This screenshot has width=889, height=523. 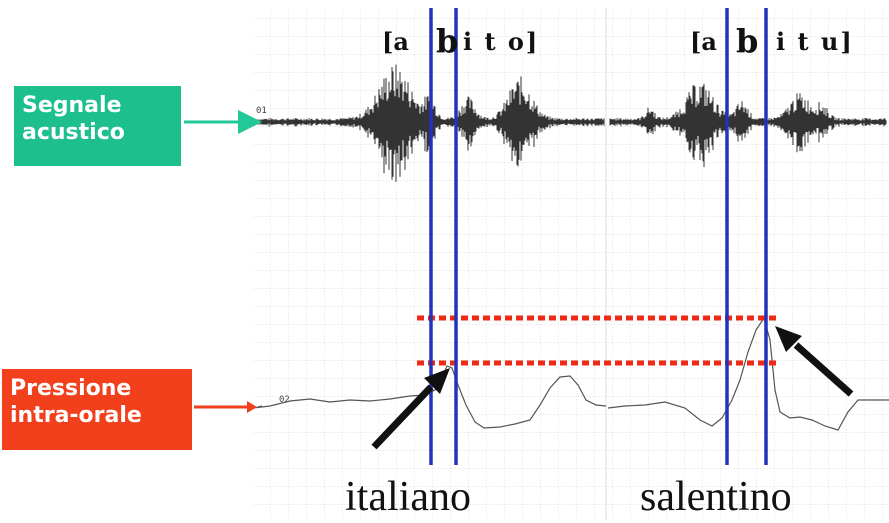 What do you see at coordinates (447, 41) in the screenshot?
I see `transcription-italiano-b: b` at bounding box center [447, 41].